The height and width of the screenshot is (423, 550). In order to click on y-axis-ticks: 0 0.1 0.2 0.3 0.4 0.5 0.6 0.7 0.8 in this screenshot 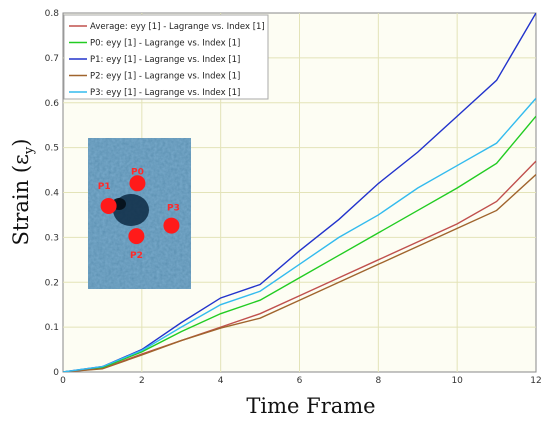, I will do `click(52, 193)`.